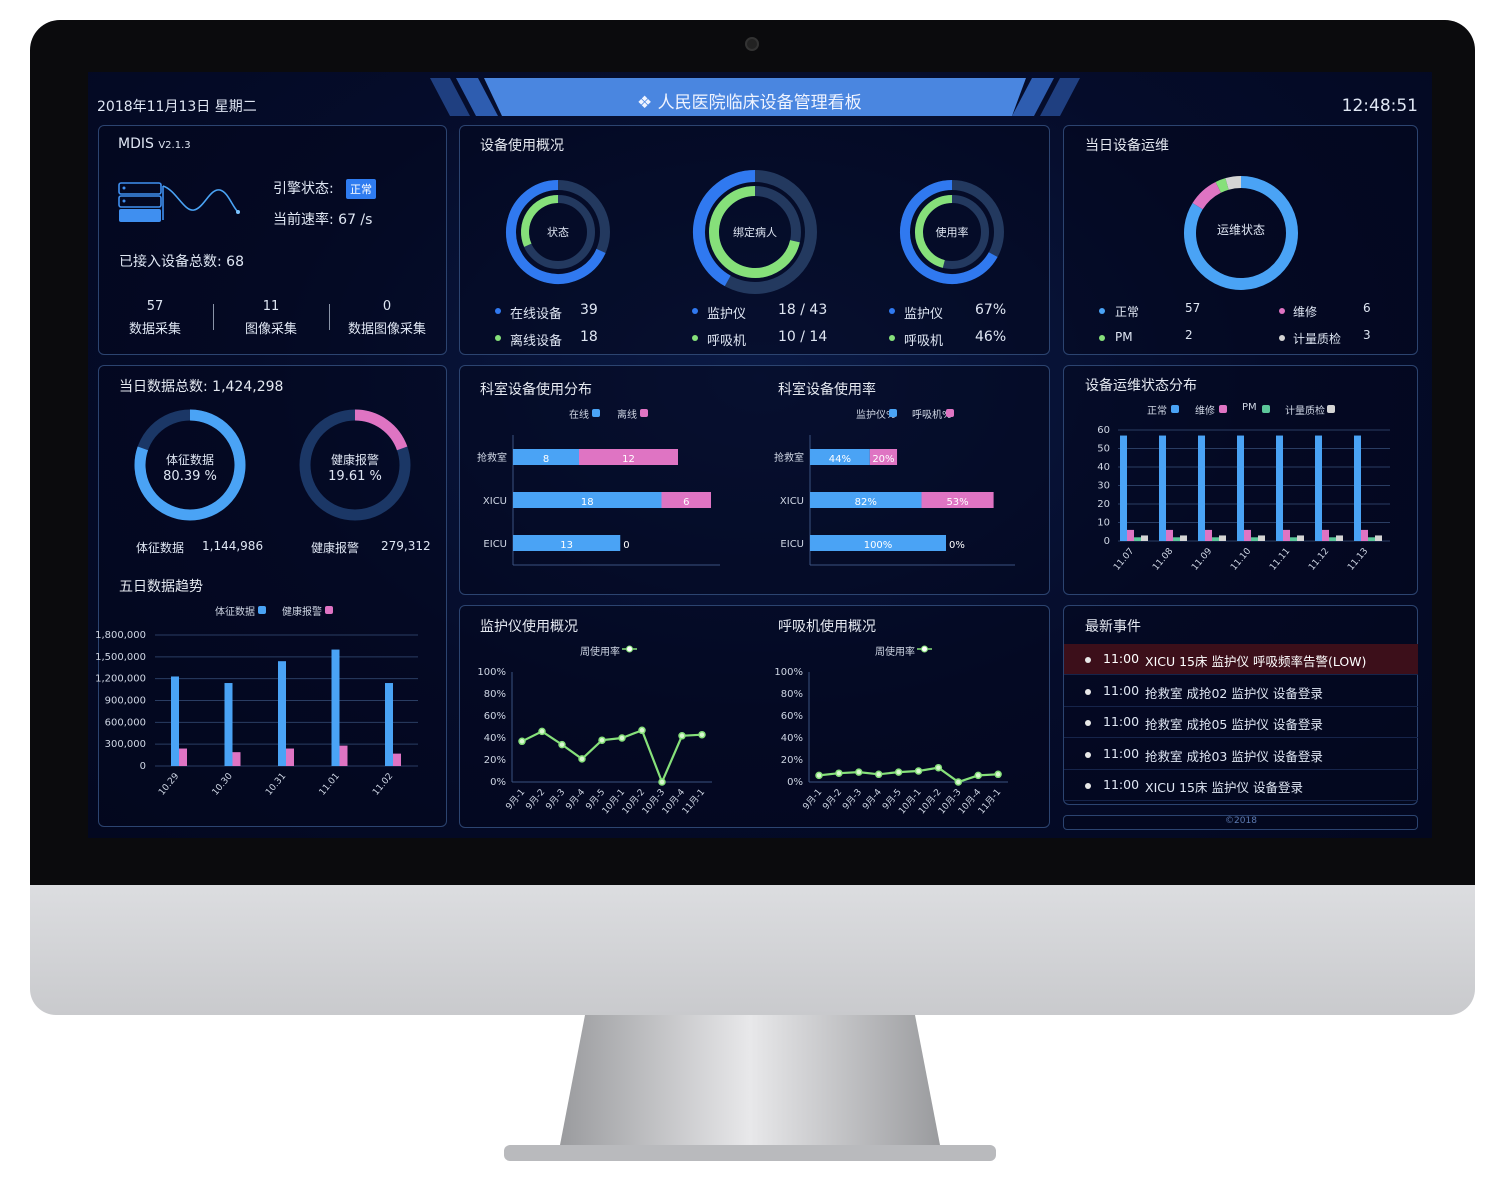  What do you see at coordinates (235, 262) in the screenshot?
I see `total-value: 68` at bounding box center [235, 262].